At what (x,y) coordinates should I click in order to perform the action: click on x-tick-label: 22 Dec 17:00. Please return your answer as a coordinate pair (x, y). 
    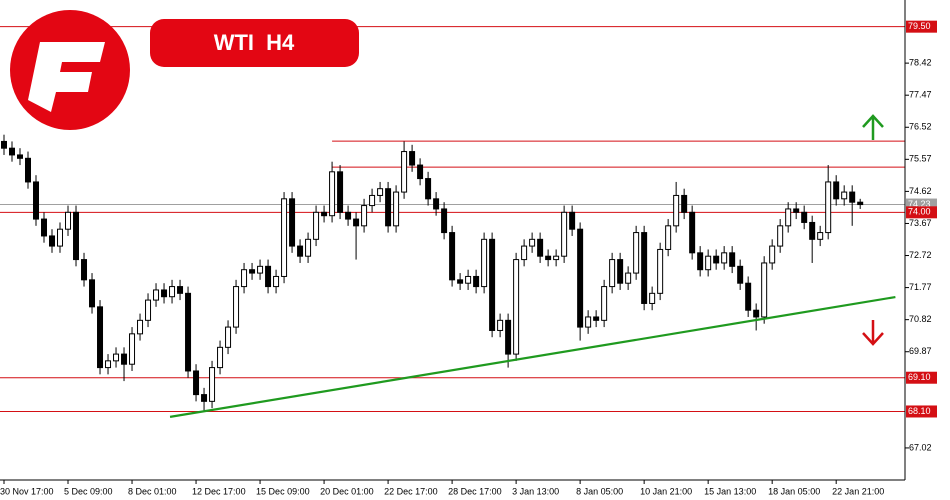
    Looking at the image, I should click on (411, 491).